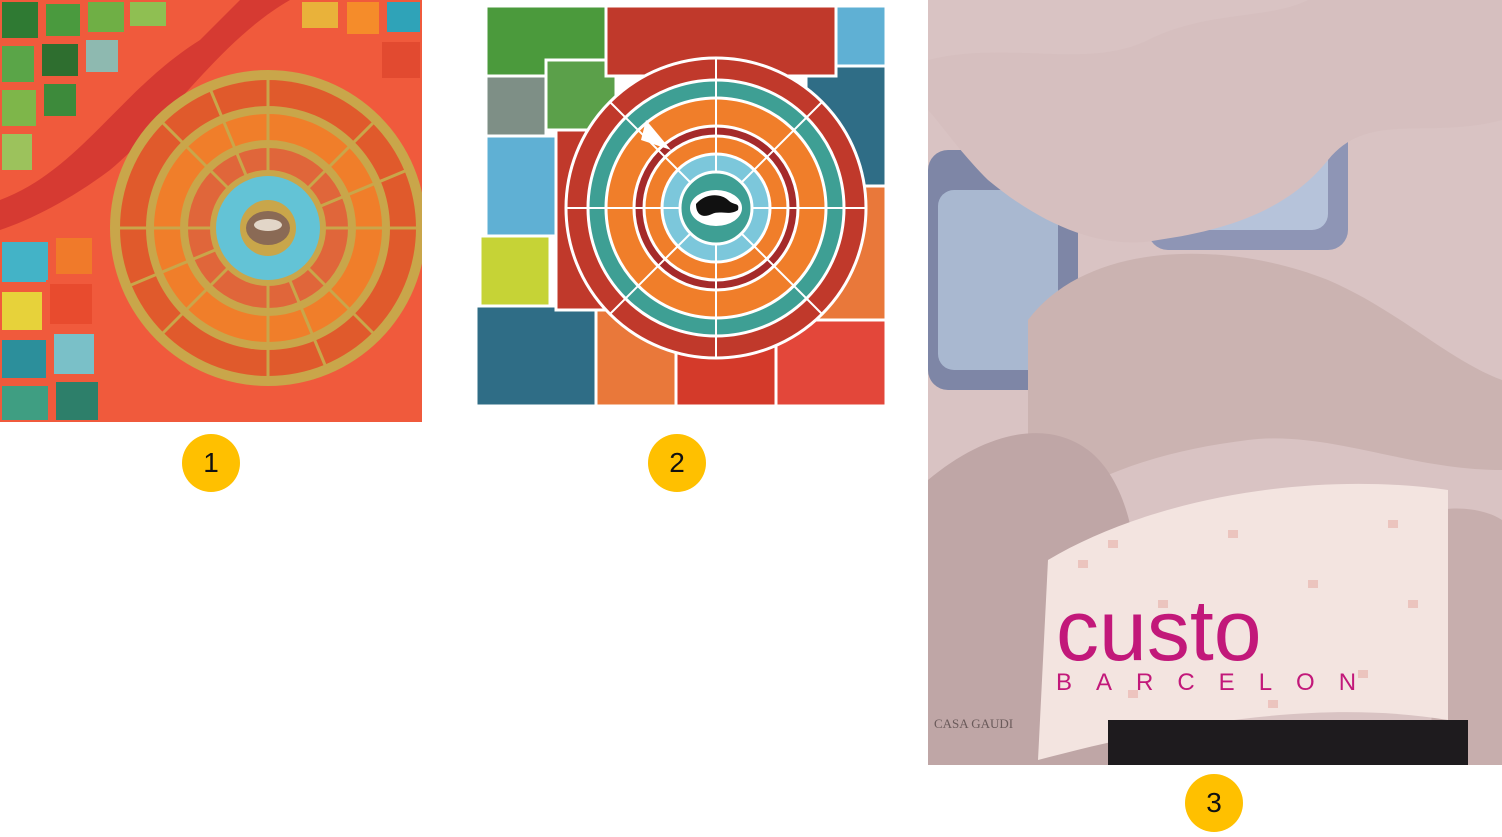  I want to click on panel-badge-label: 1, so click(211, 462).